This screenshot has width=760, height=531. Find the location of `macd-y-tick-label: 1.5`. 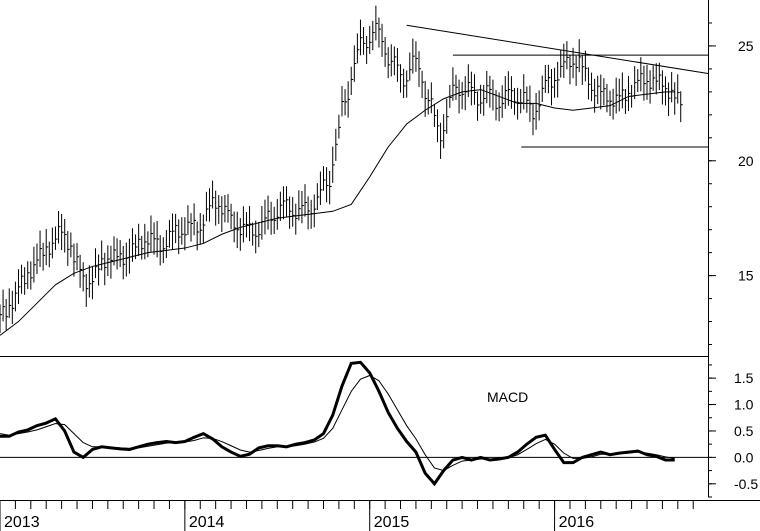

macd-y-tick-label: 1.5 is located at coordinates (744, 378).